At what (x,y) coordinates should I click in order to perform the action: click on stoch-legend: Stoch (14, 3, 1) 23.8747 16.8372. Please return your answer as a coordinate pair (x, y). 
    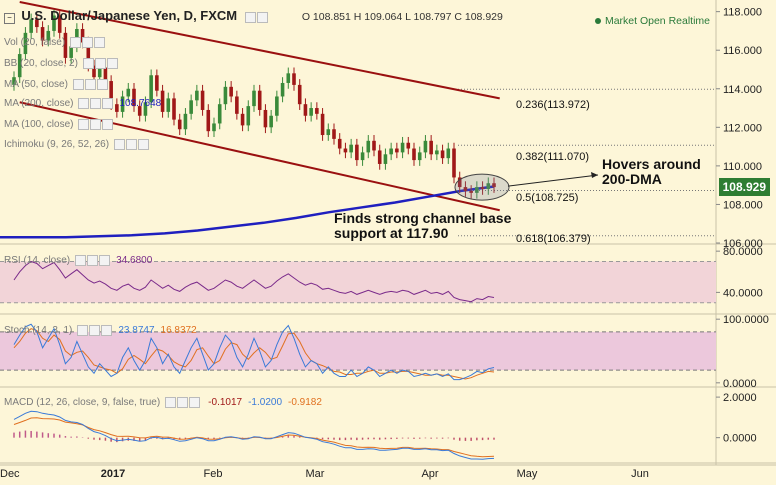
    Looking at the image, I should click on (100, 331).